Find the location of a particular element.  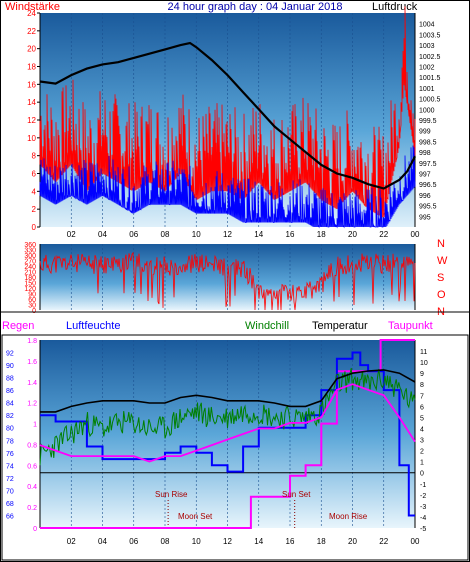

pressure-tick-label: 1002.5 is located at coordinates (430, 57).